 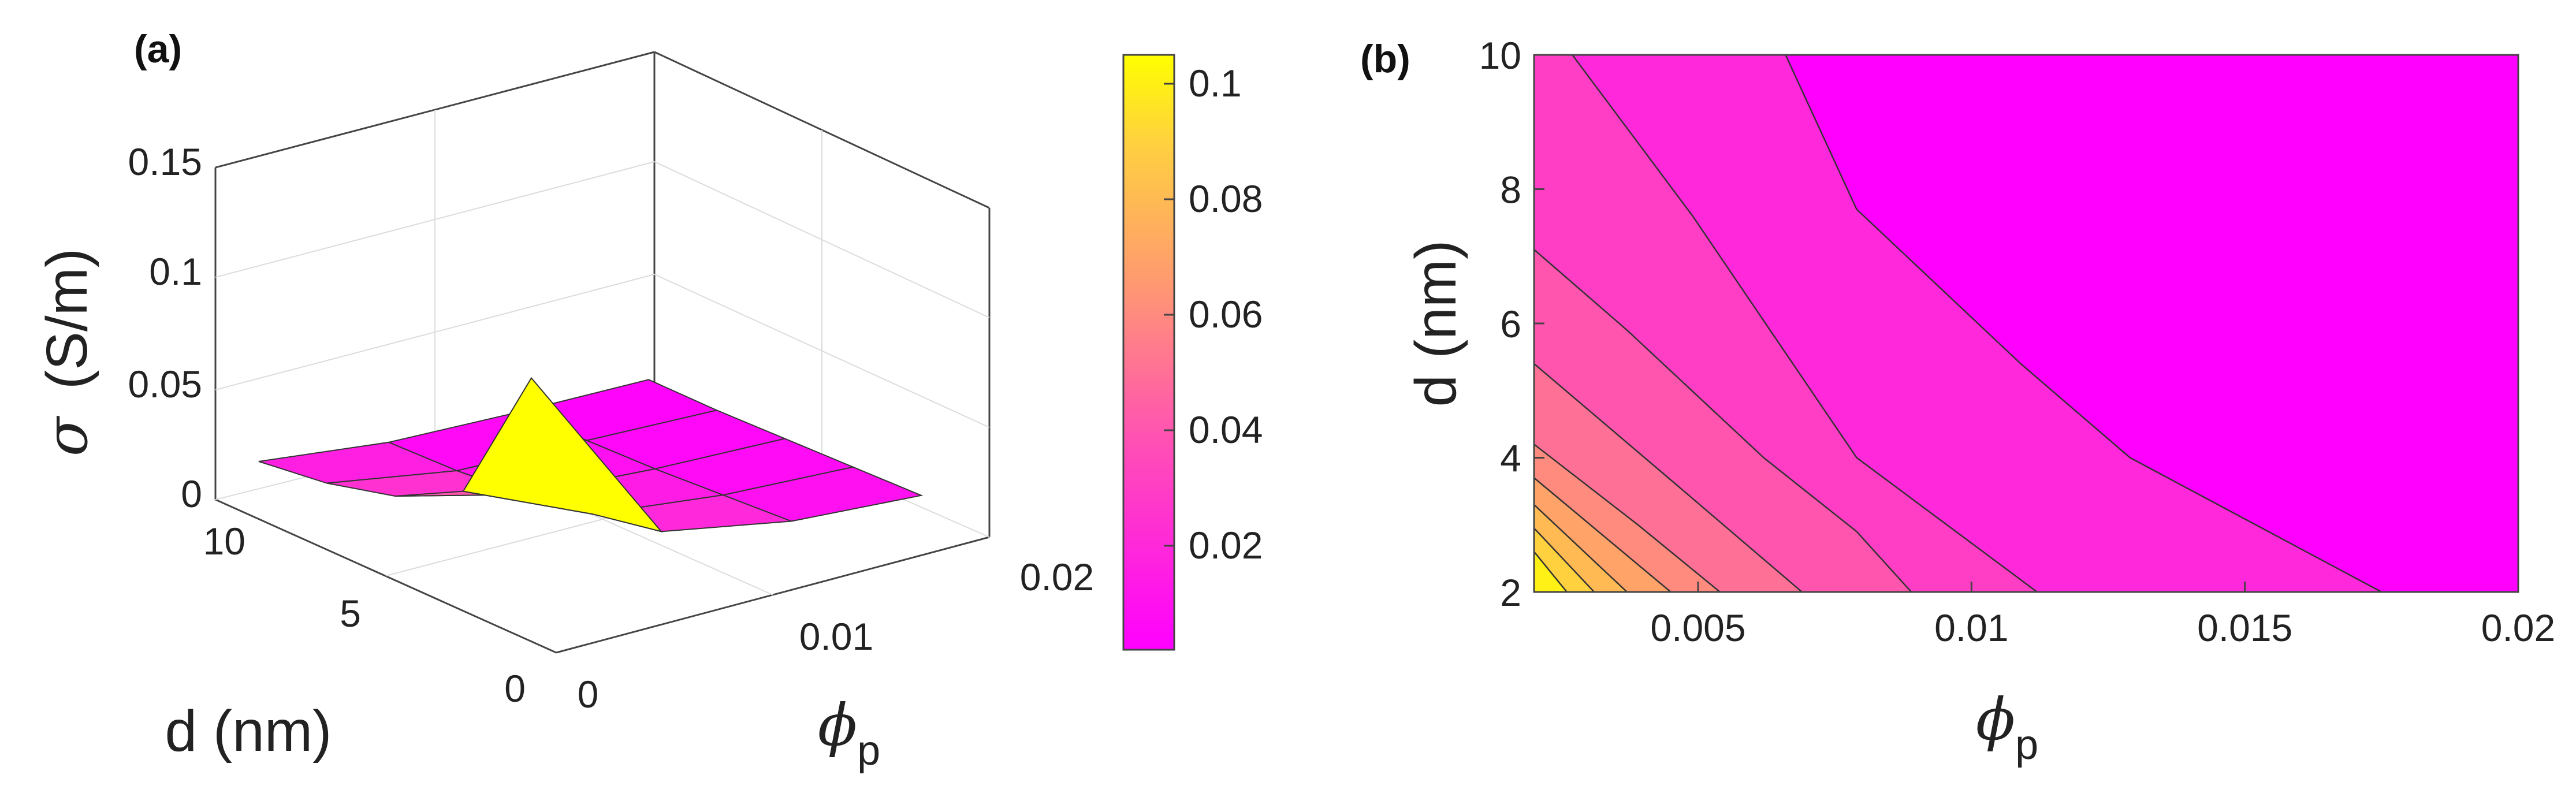 I want to click on d-axis-title: d (nm), so click(x=249, y=732).